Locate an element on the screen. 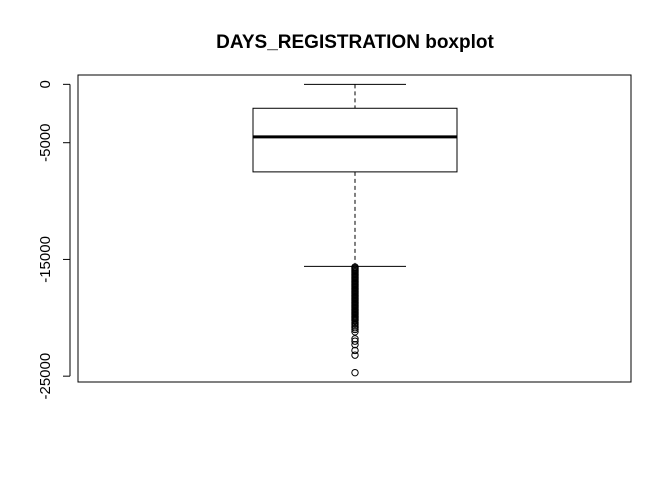  y-tick-label: 0 is located at coordinates (45, 84).